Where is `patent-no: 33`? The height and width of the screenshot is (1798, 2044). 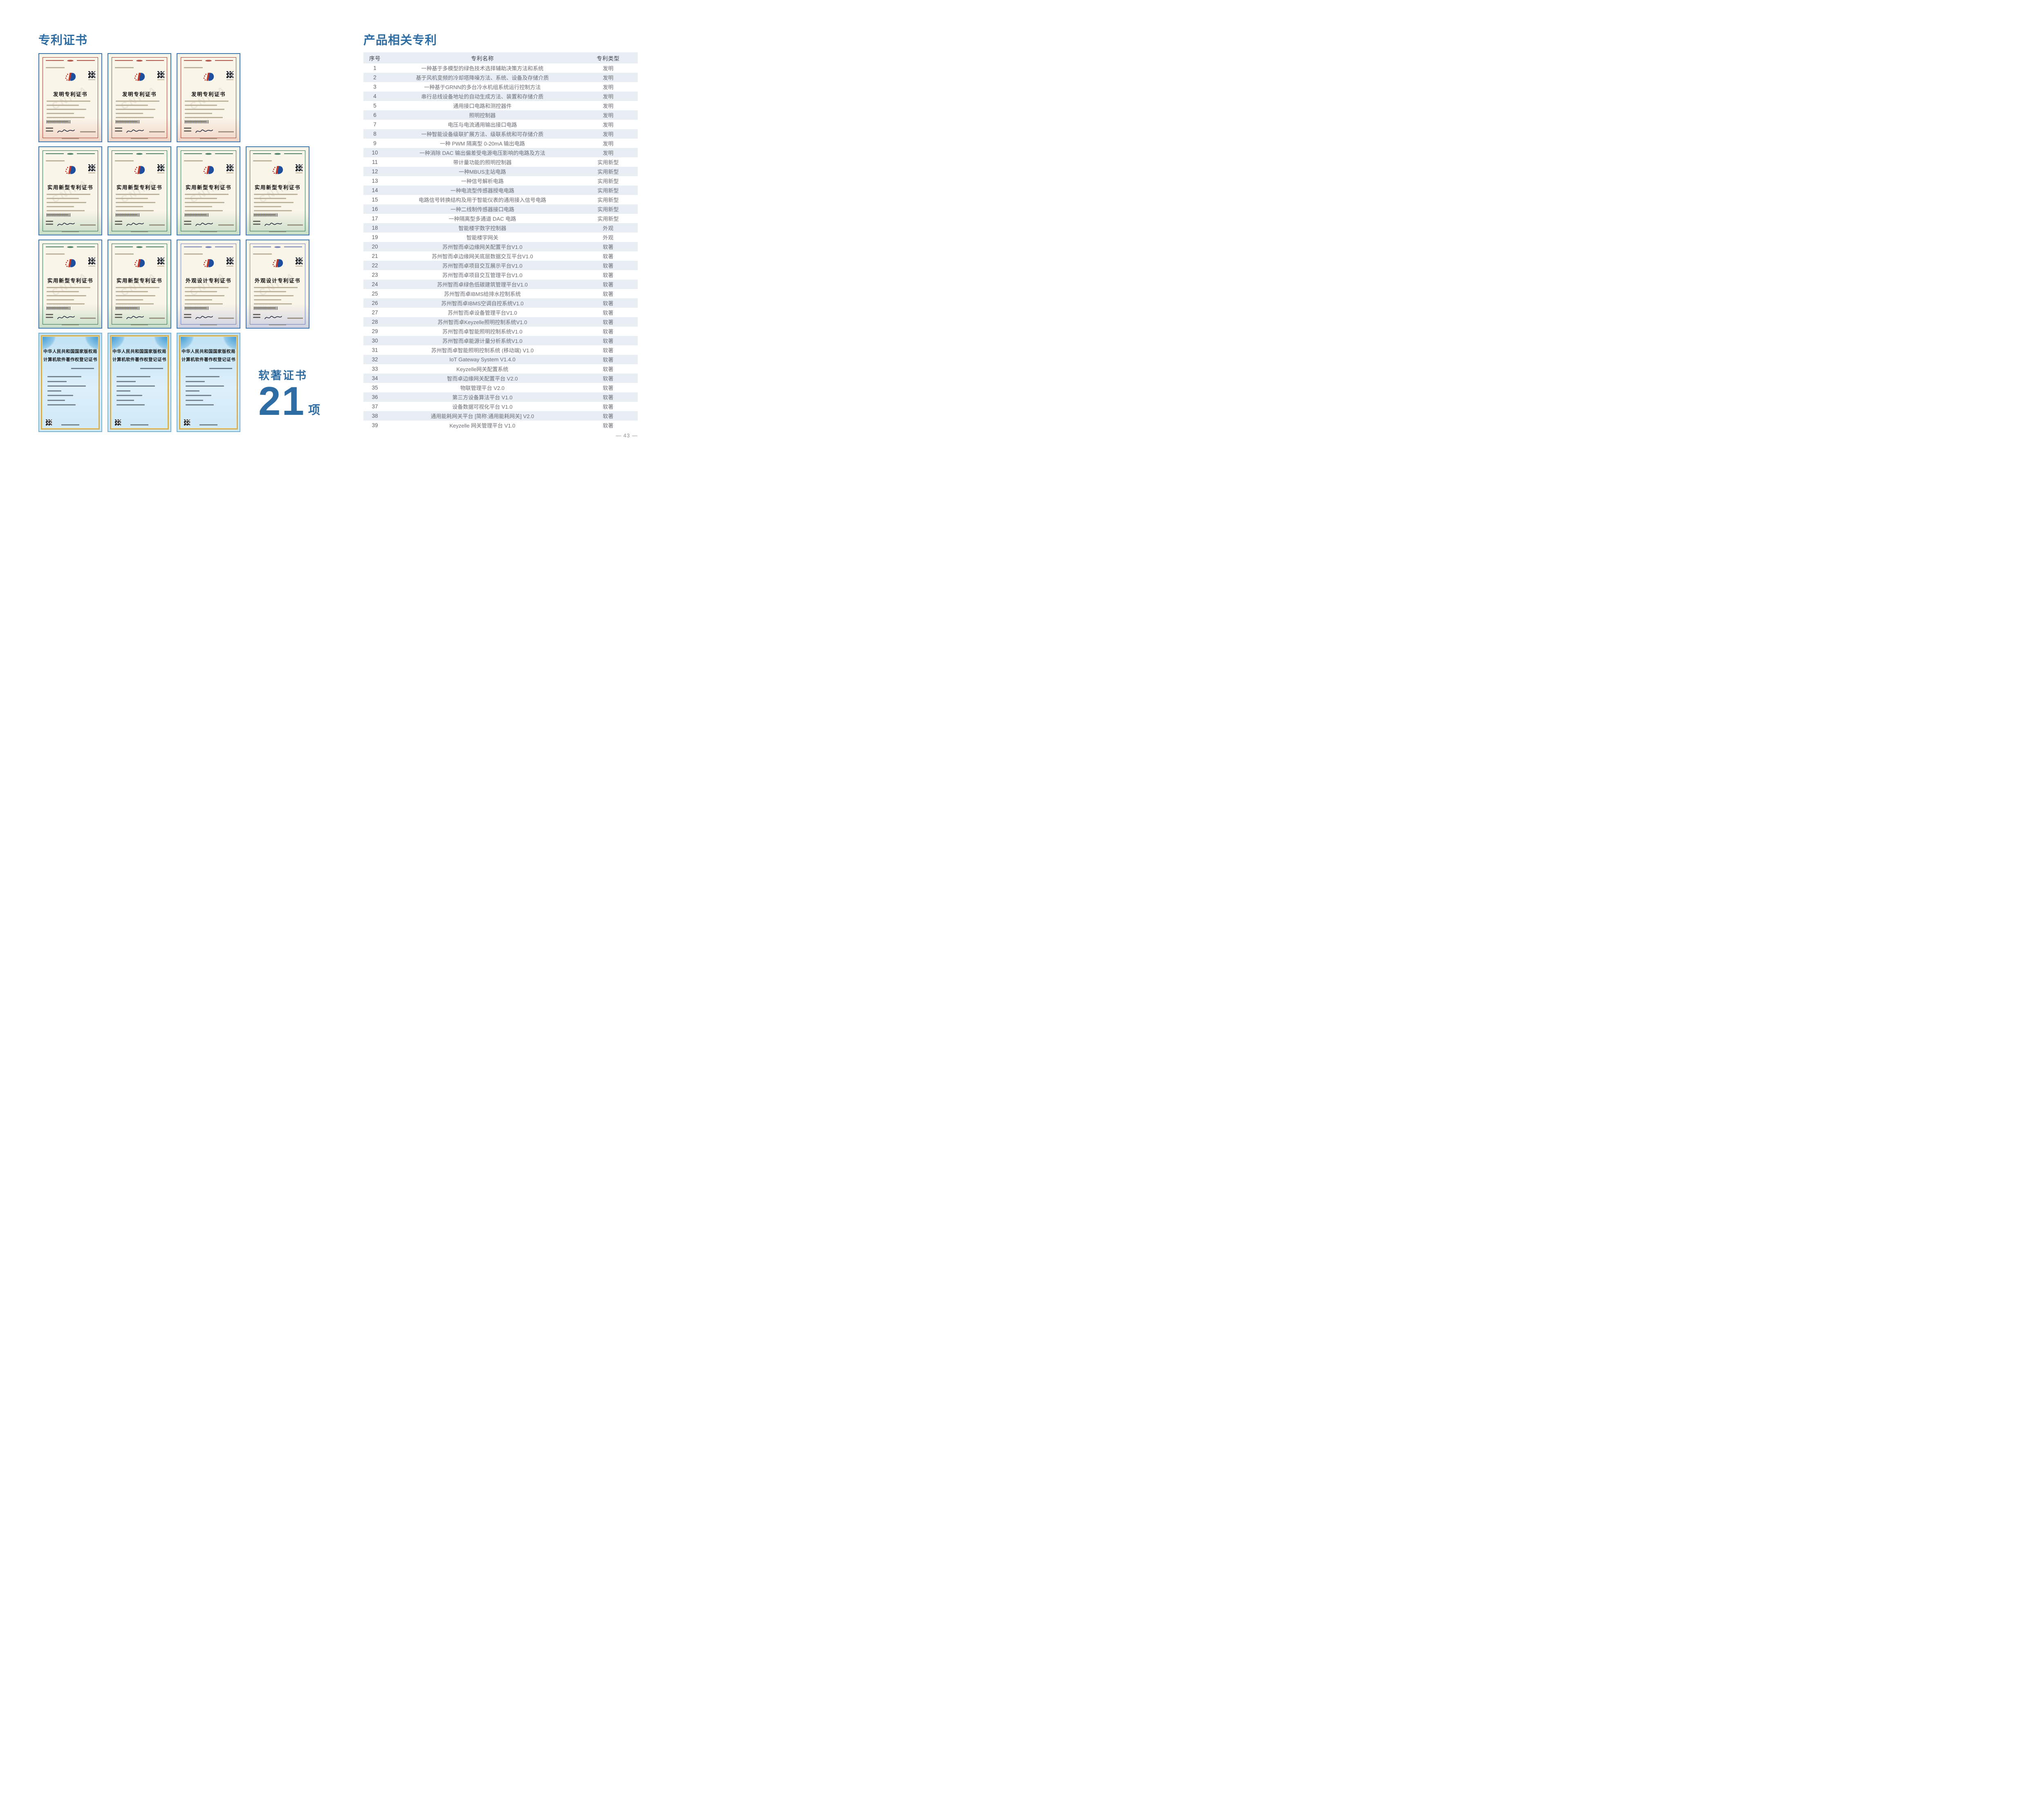 patent-no: 33 is located at coordinates (375, 369).